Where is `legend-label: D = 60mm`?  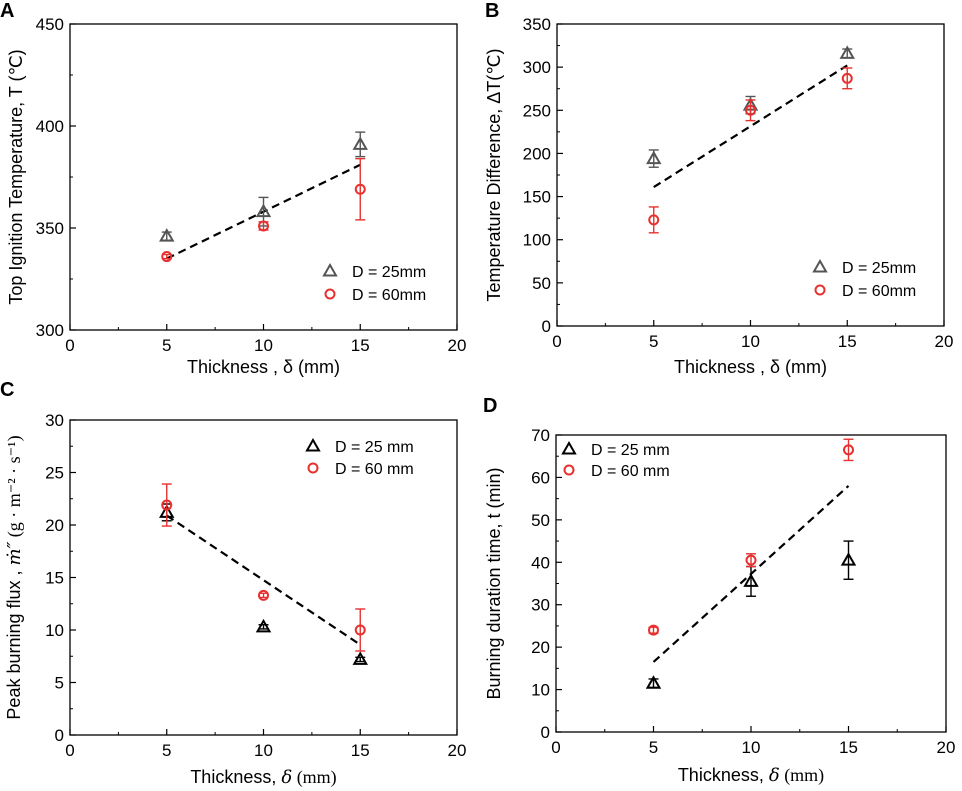
legend-label: D = 60mm is located at coordinates (879, 291).